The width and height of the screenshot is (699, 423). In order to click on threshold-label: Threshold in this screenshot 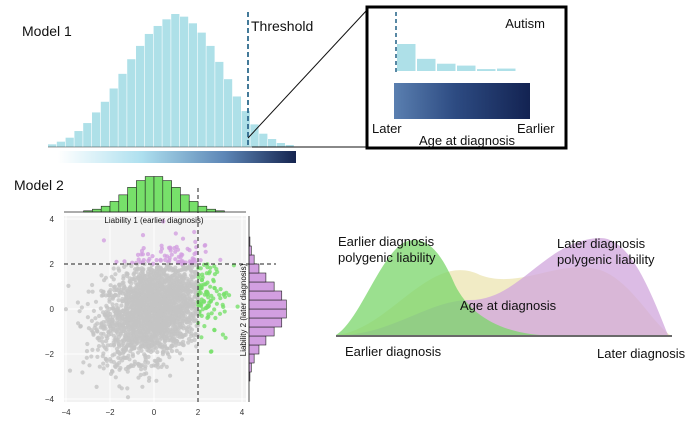, I will do `click(282, 26)`.